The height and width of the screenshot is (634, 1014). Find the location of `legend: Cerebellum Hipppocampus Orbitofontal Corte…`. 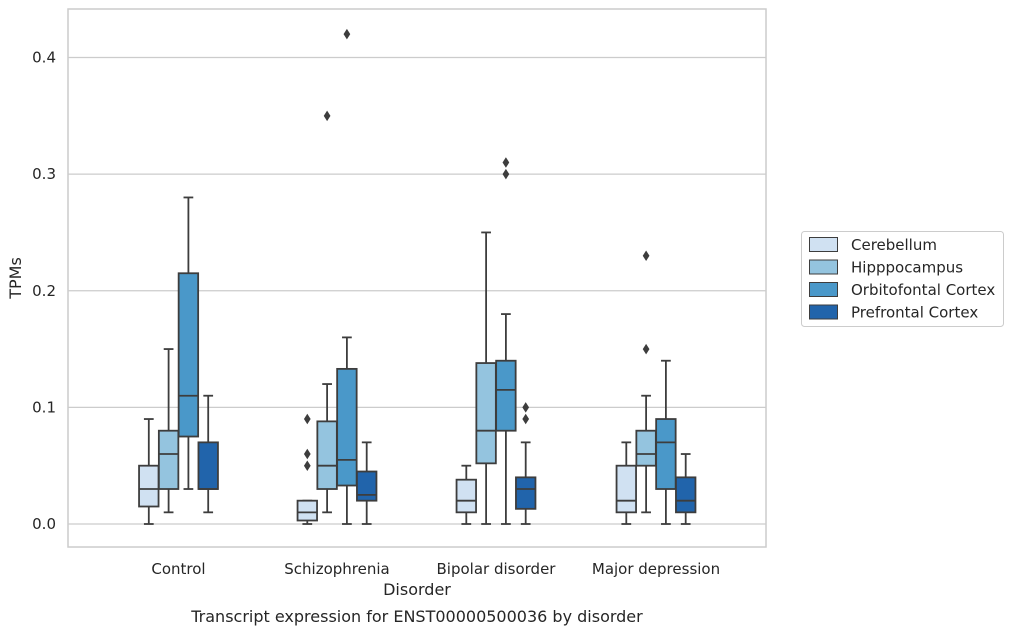

legend: Cerebellum Hipppocampus Orbitofontal Corte… is located at coordinates (902, 279).